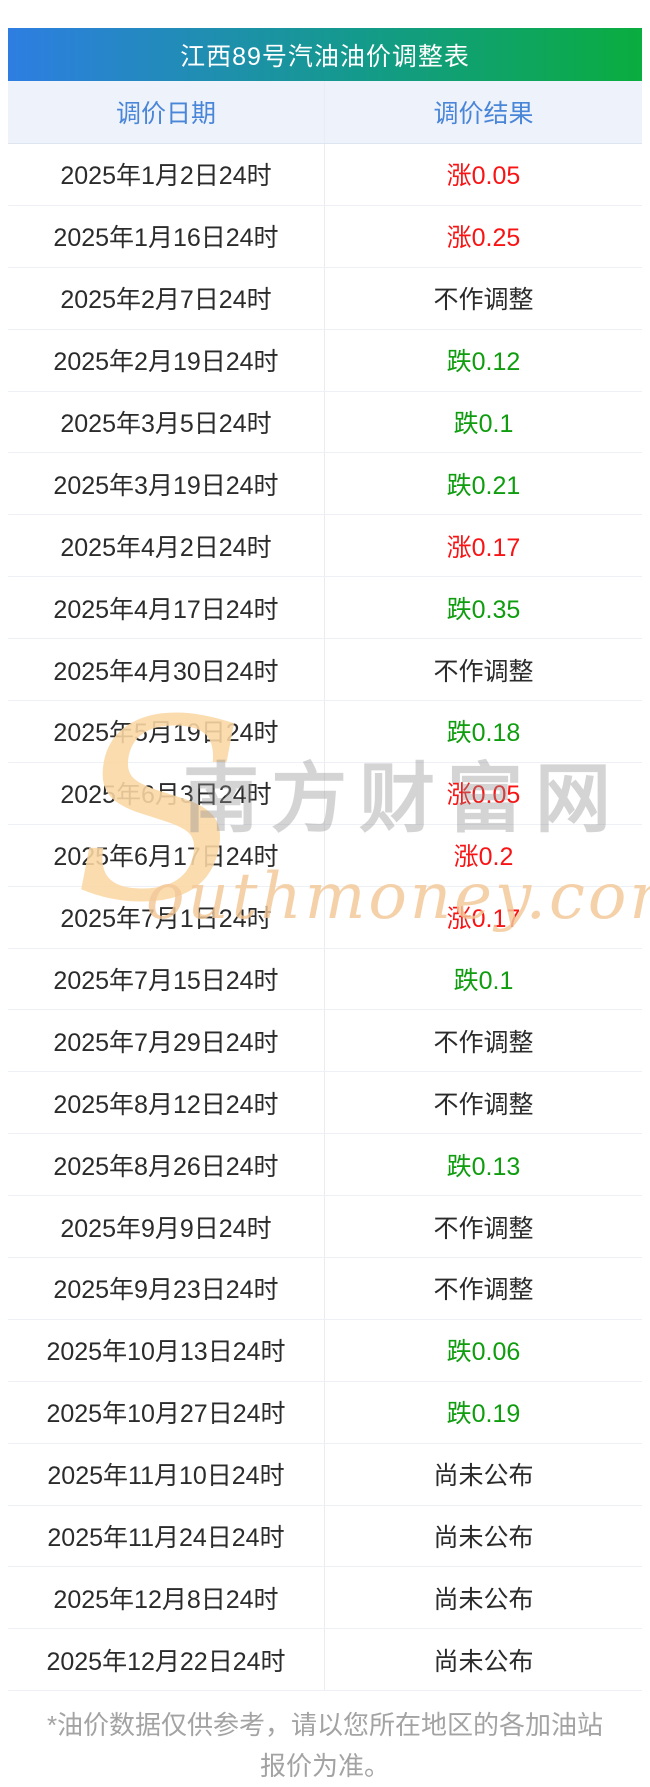  What do you see at coordinates (166, 1598) in the screenshot?
I see `row-date: 2025年12月8日24时` at bounding box center [166, 1598].